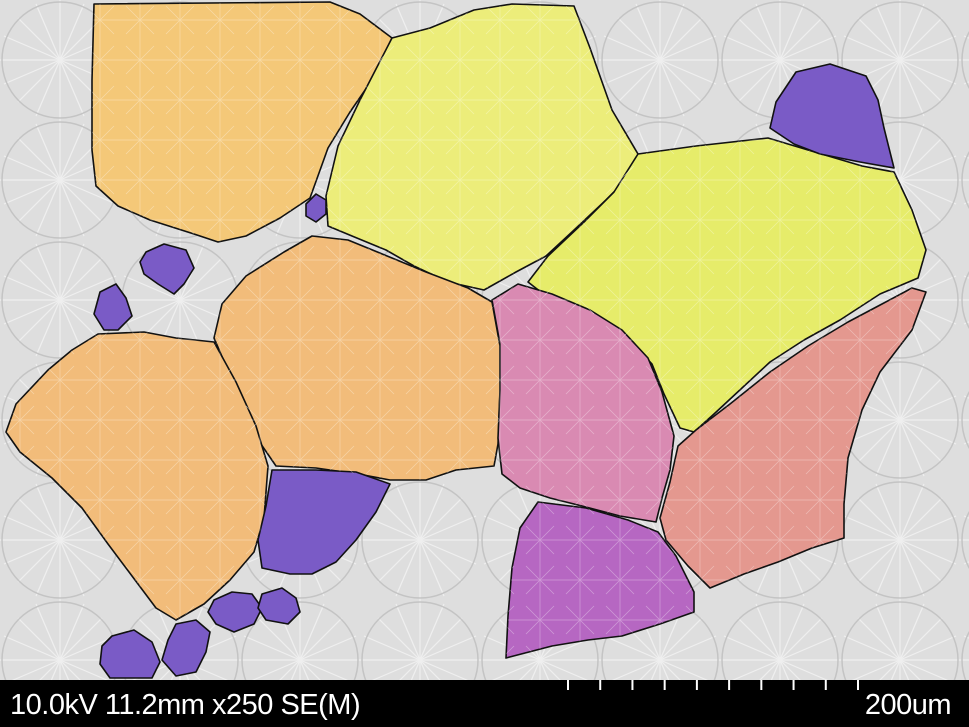 The image size is (969, 727). What do you see at coordinates (185, 705) in the screenshot?
I see `acquisition-parameters: 10.0kV 11.2mm x250 SE(M)` at bounding box center [185, 705].